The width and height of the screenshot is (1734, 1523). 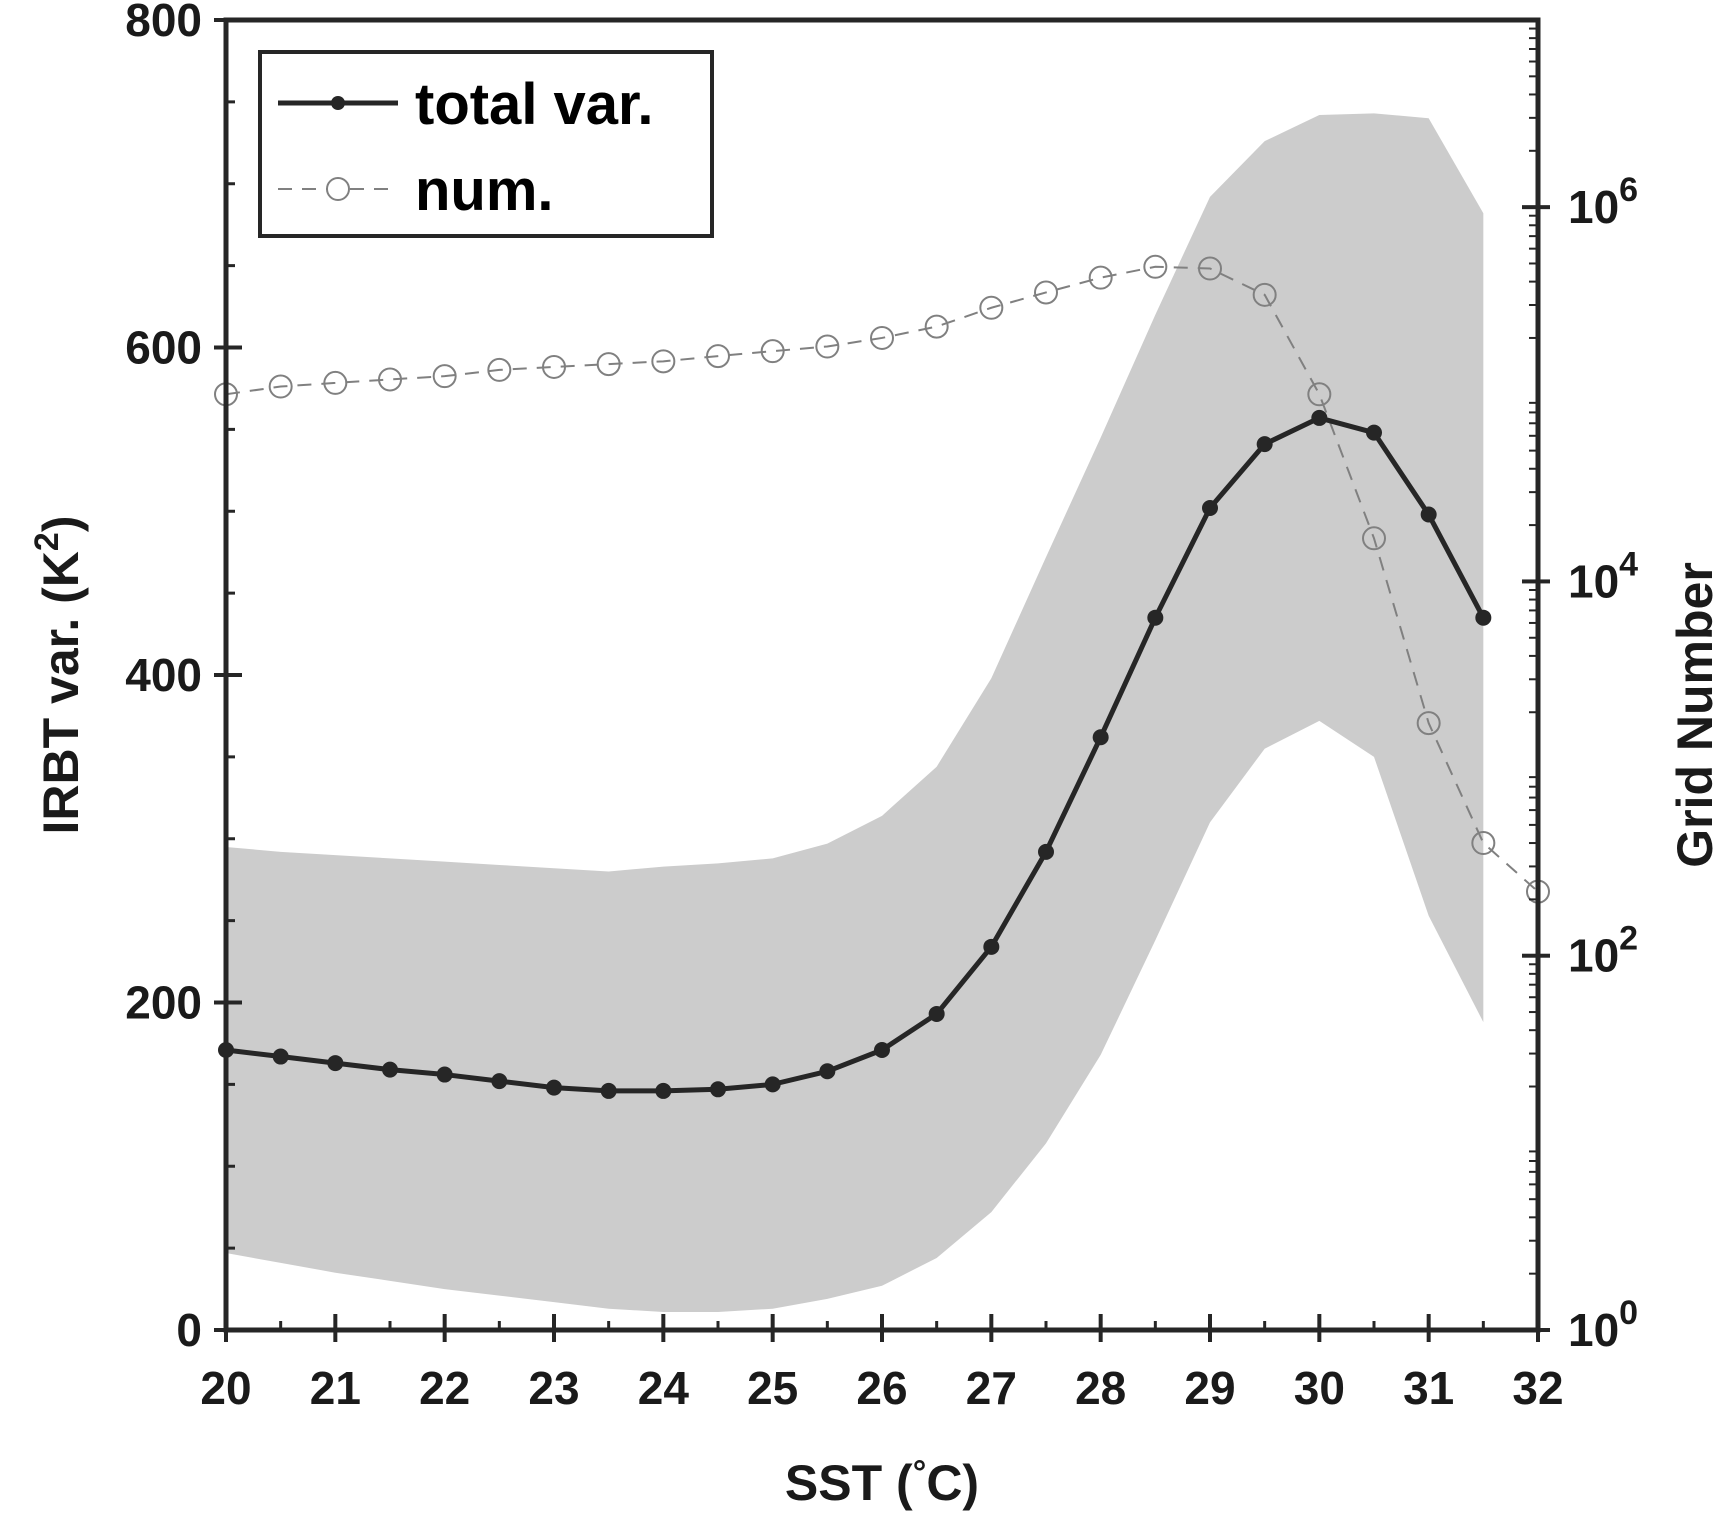 What do you see at coordinates (881, 1388) in the screenshot?
I see `x-tick-label: 26` at bounding box center [881, 1388].